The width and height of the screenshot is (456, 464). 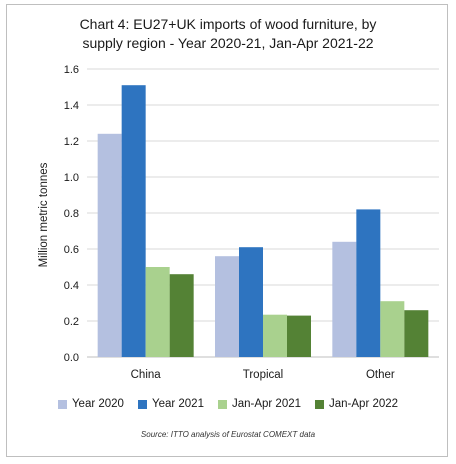 I want to click on legend-item: Year 2020, so click(x=90, y=404).